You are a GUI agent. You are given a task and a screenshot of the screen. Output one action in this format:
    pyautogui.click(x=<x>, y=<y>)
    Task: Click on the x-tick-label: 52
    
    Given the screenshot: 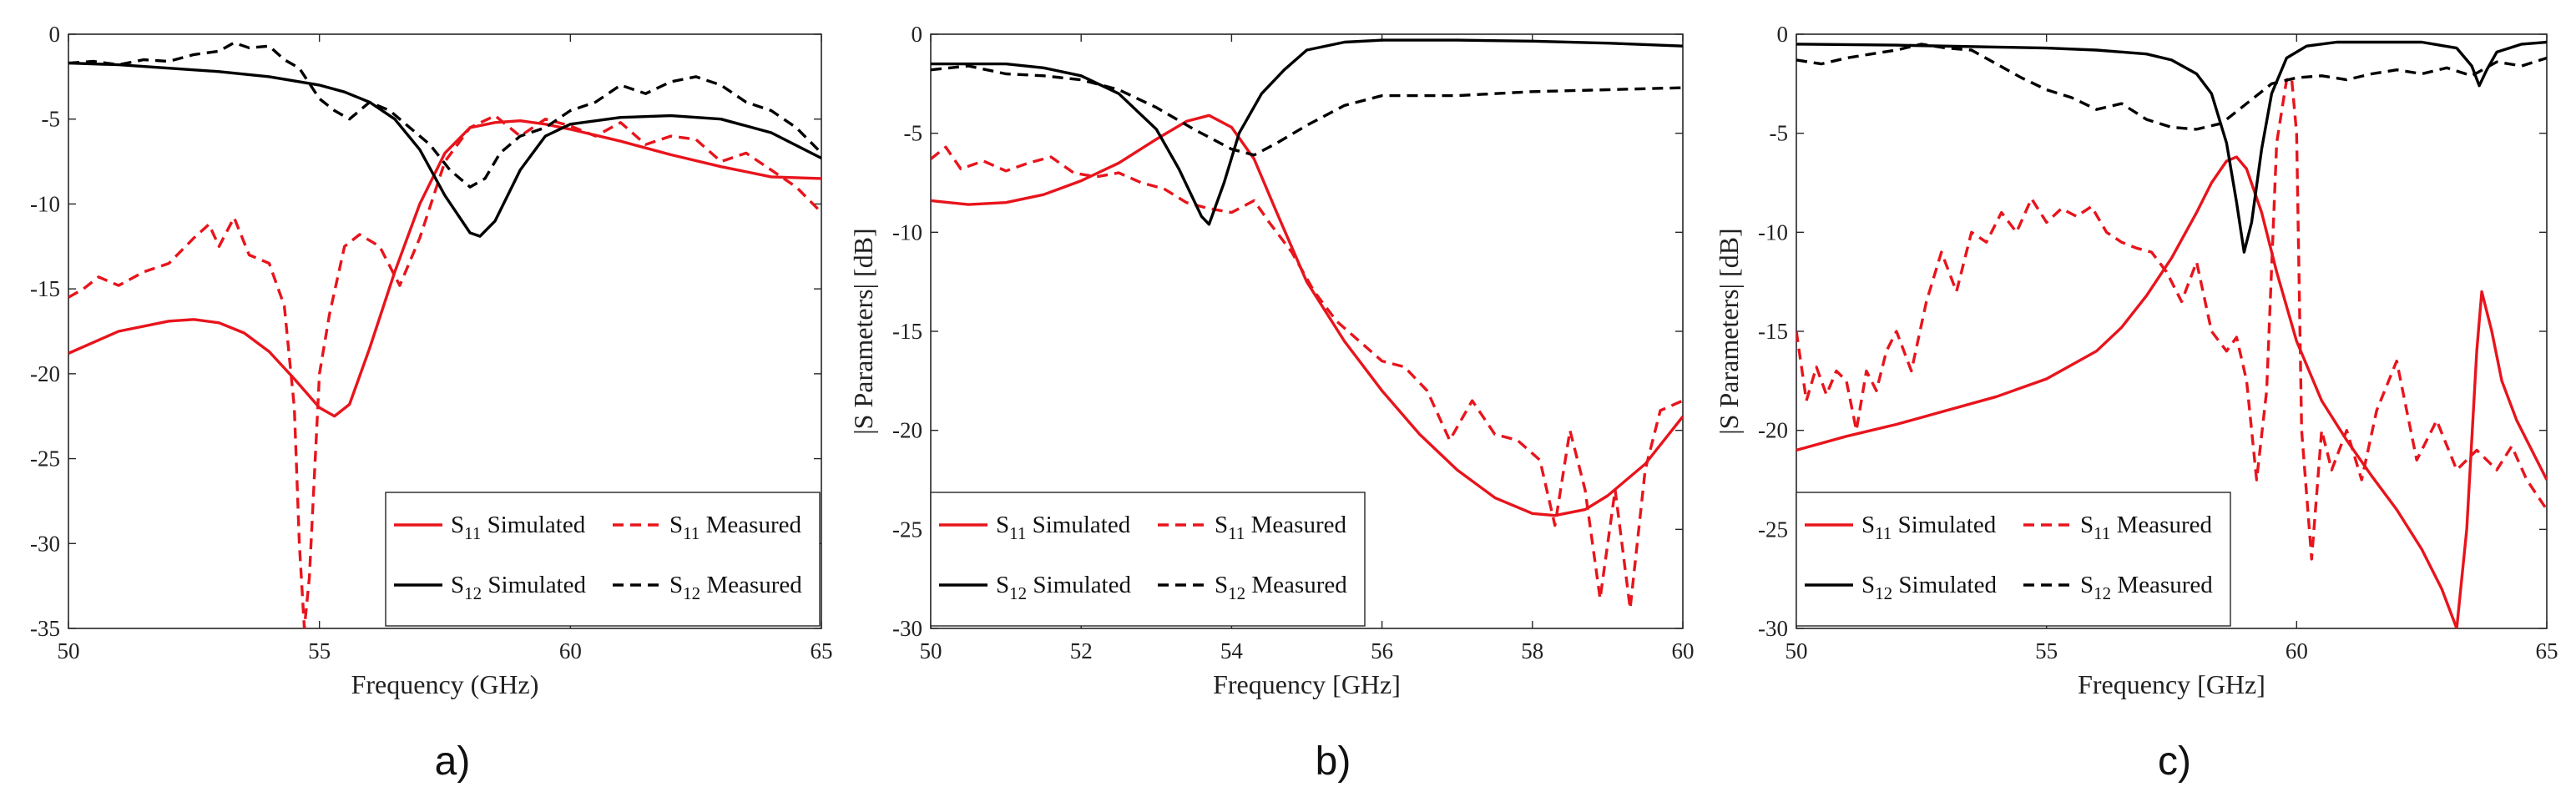 What is the action you would take?
    pyautogui.click(x=1081, y=650)
    